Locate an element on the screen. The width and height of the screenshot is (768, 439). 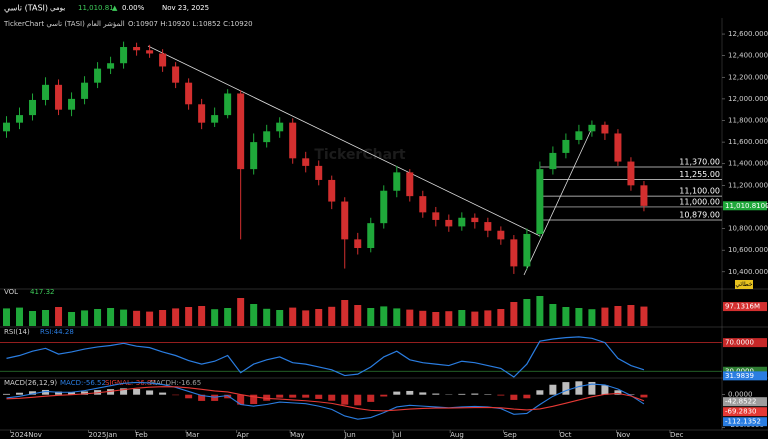
y-tick-label: 10,400.000 is located at coordinates (748, 272).